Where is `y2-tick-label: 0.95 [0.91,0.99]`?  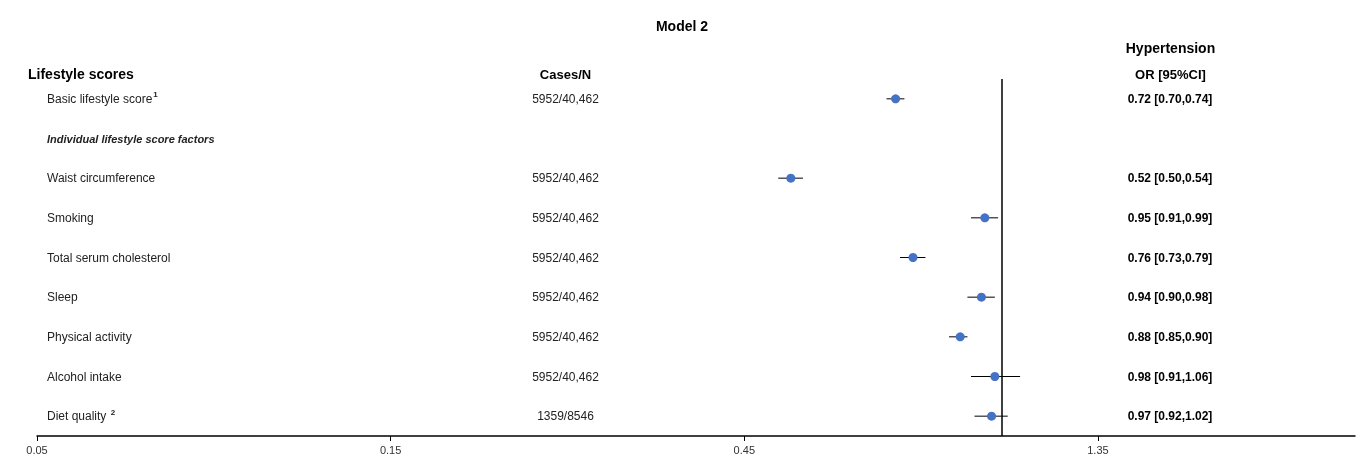
y2-tick-label: 0.95 [0.91,0.99] is located at coordinates (1170, 217).